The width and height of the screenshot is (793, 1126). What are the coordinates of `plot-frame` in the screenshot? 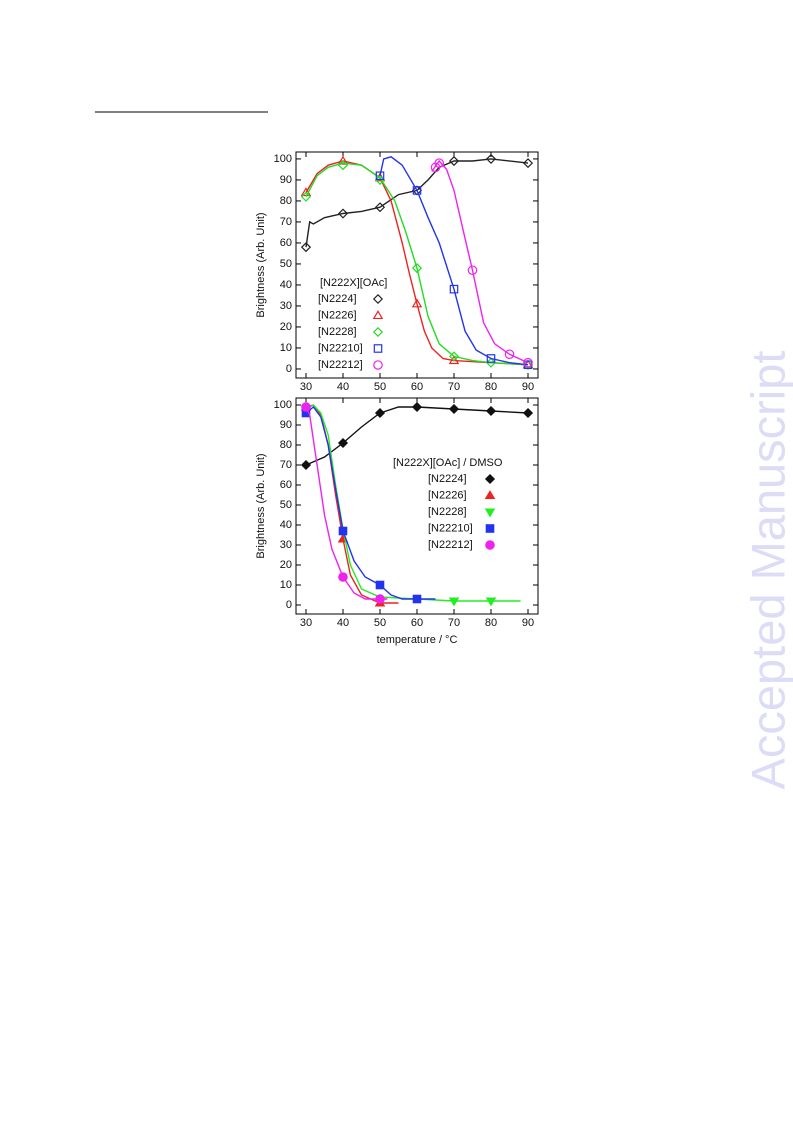 It's located at (417, 506).